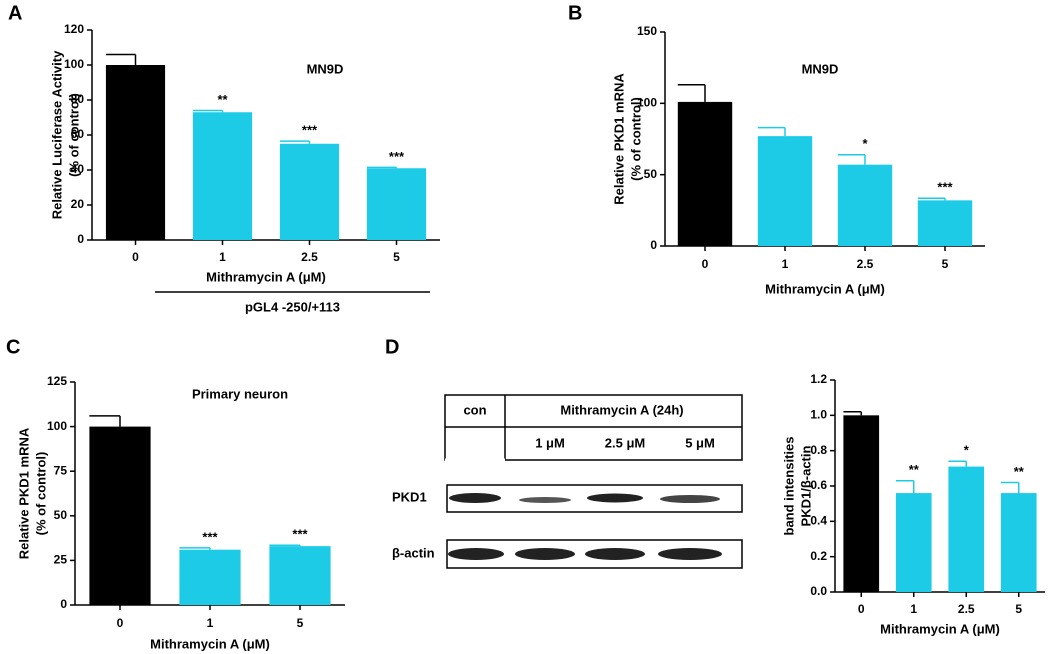 This screenshot has height=654, width=1050. I want to click on blot-dose: 1 μM, so click(550, 442).